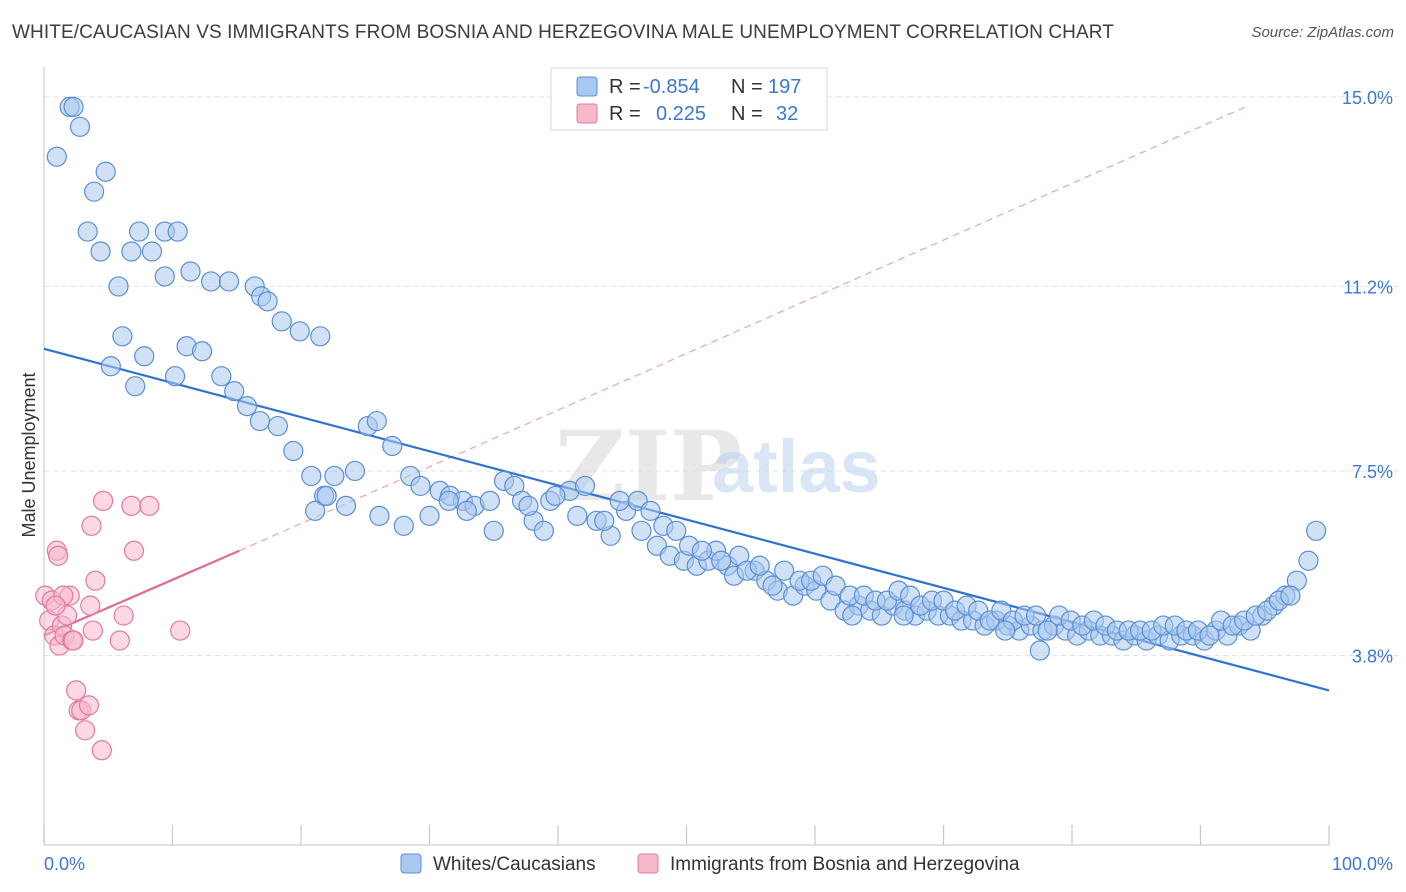  I want to click on correlation-legend: R = -0.854 N = 197 R = 0.225 N = 32, so click(689, 99).